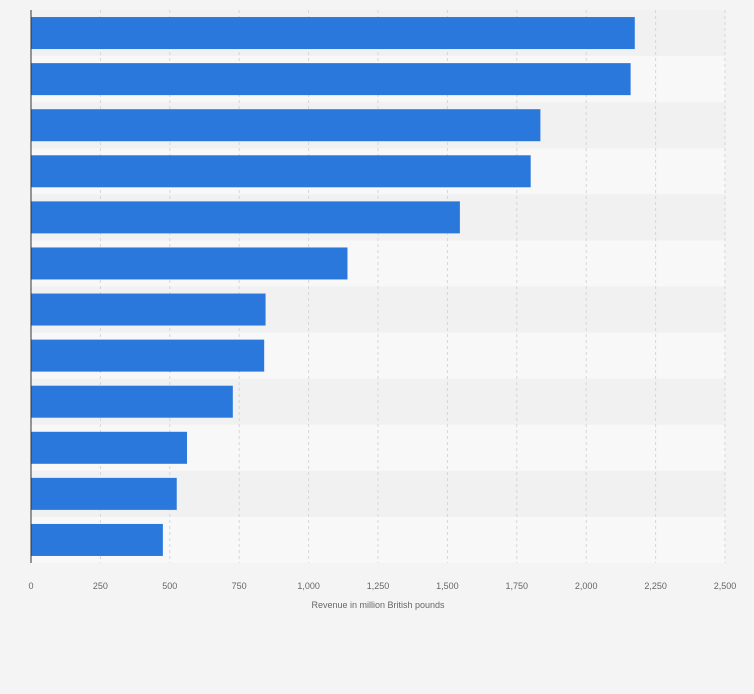 The height and width of the screenshot is (694, 754). What do you see at coordinates (725, 586) in the screenshot?
I see `x-tick-label: 2,500` at bounding box center [725, 586].